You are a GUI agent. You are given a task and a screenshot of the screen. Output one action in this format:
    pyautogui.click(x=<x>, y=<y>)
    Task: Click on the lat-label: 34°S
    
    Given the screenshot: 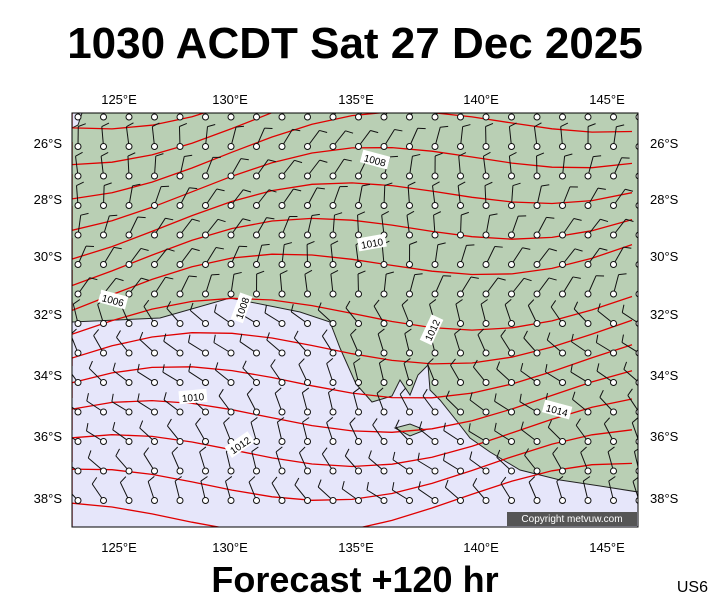 What is the action you would take?
    pyautogui.click(x=664, y=375)
    